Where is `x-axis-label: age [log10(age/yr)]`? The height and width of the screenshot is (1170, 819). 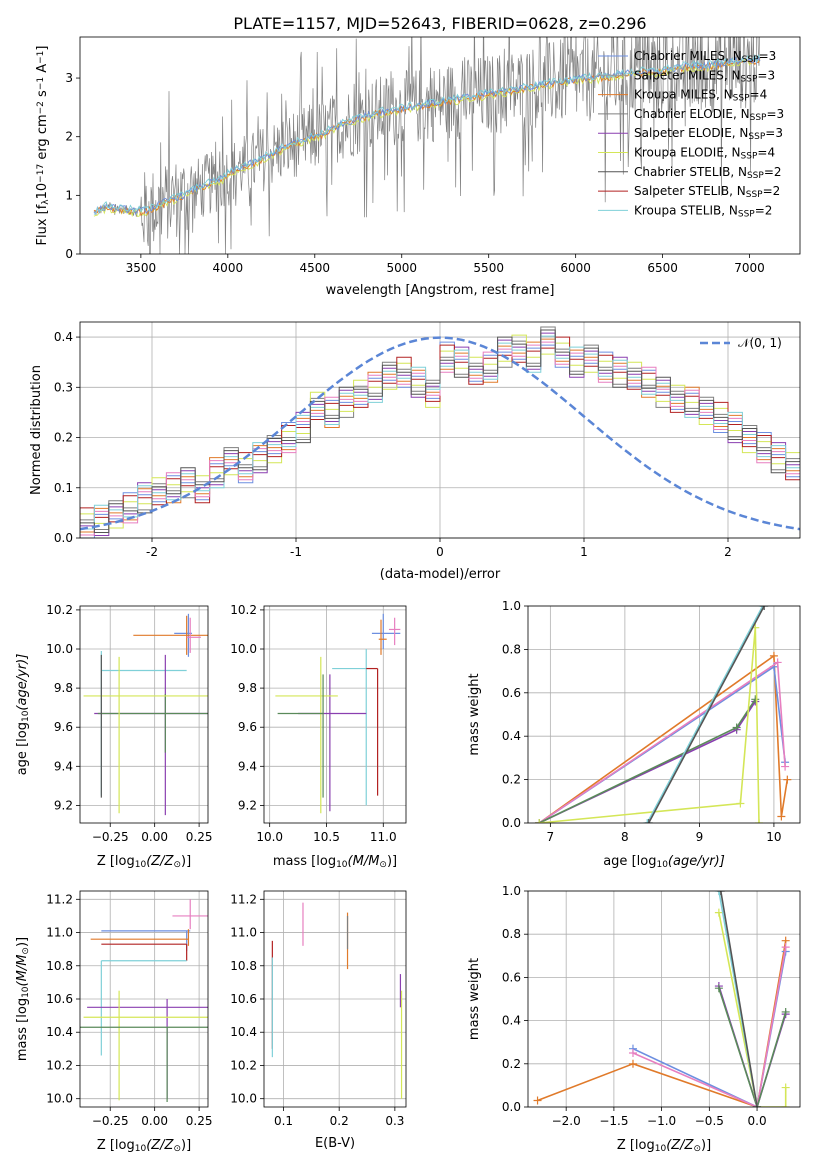 x-axis-label: age [log10(age/yr)] is located at coordinates (664, 862).